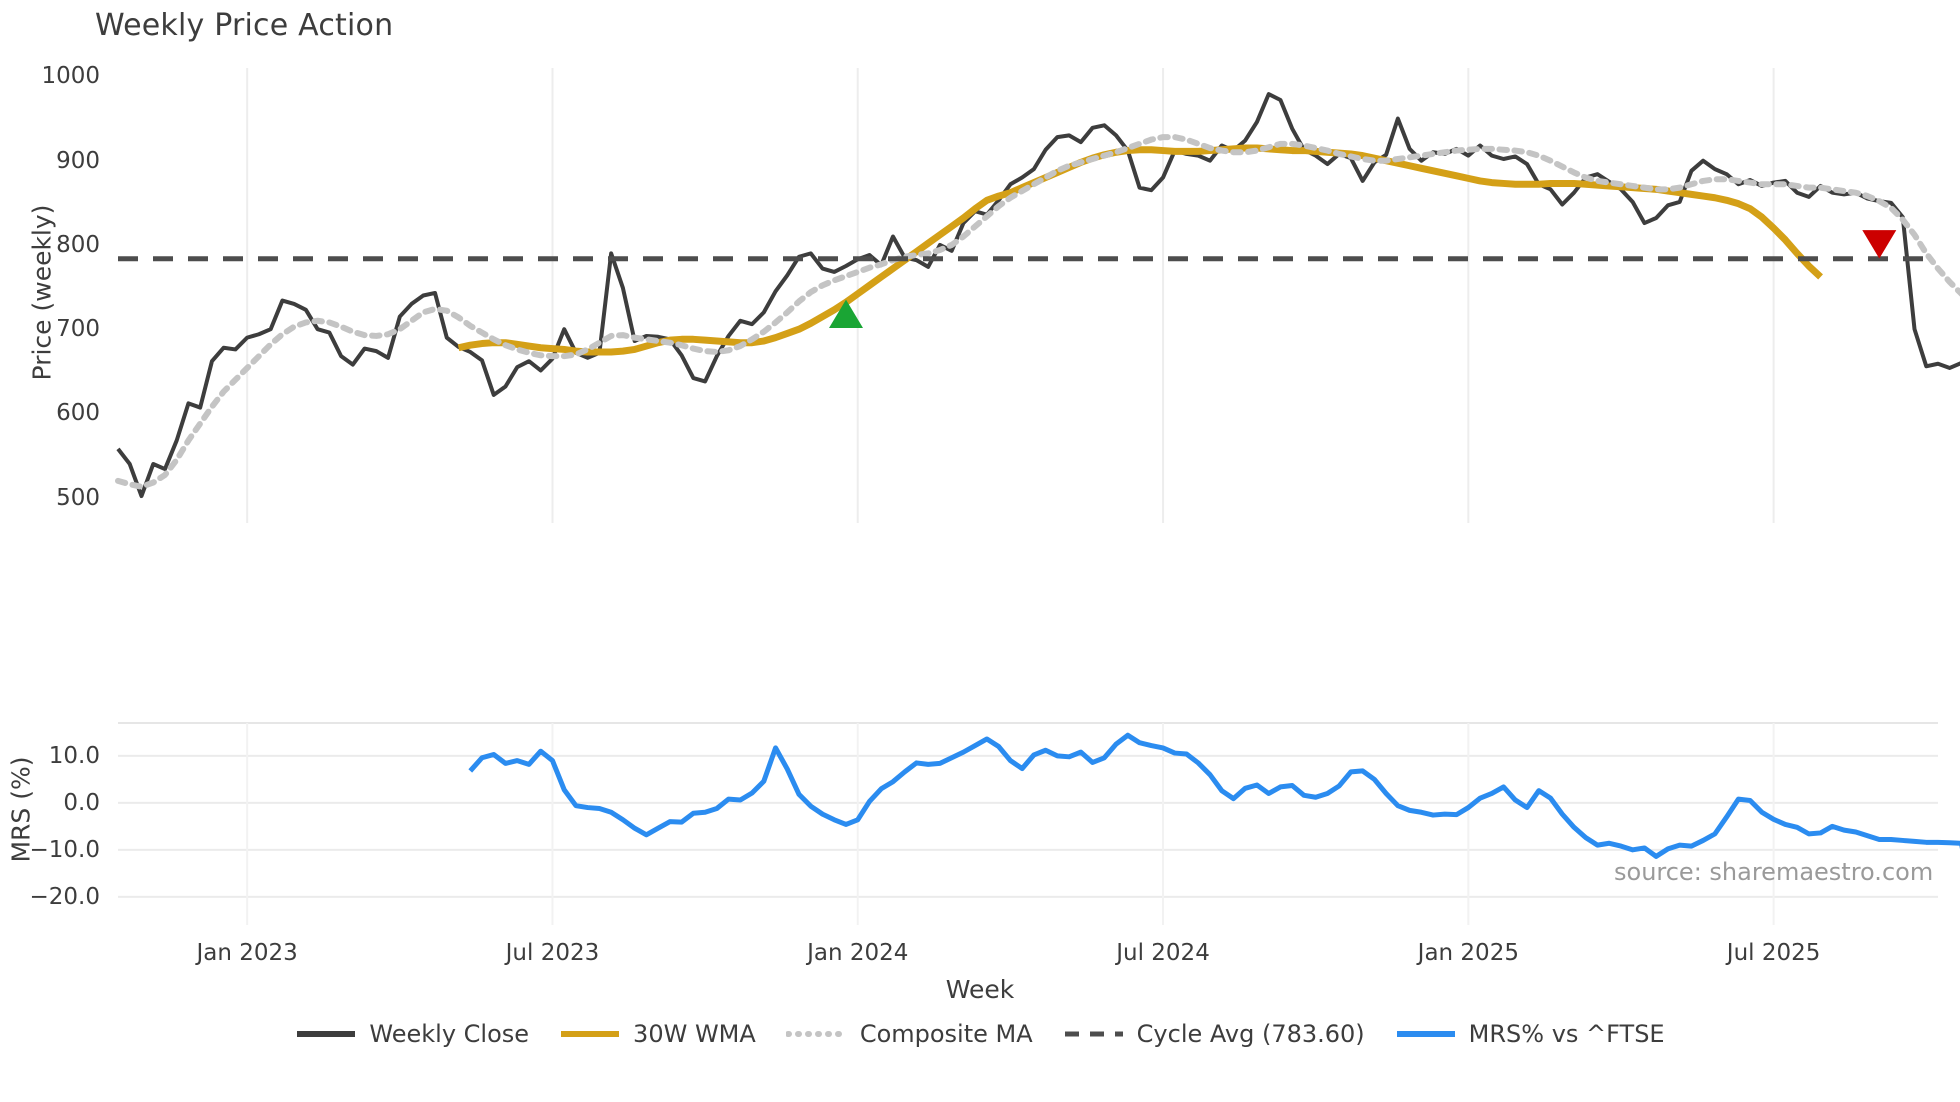 The image size is (1960, 1102). What do you see at coordinates (846, 313) in the screenshot?
I see `buy-marker-icon` at bounding box center [846, 313].